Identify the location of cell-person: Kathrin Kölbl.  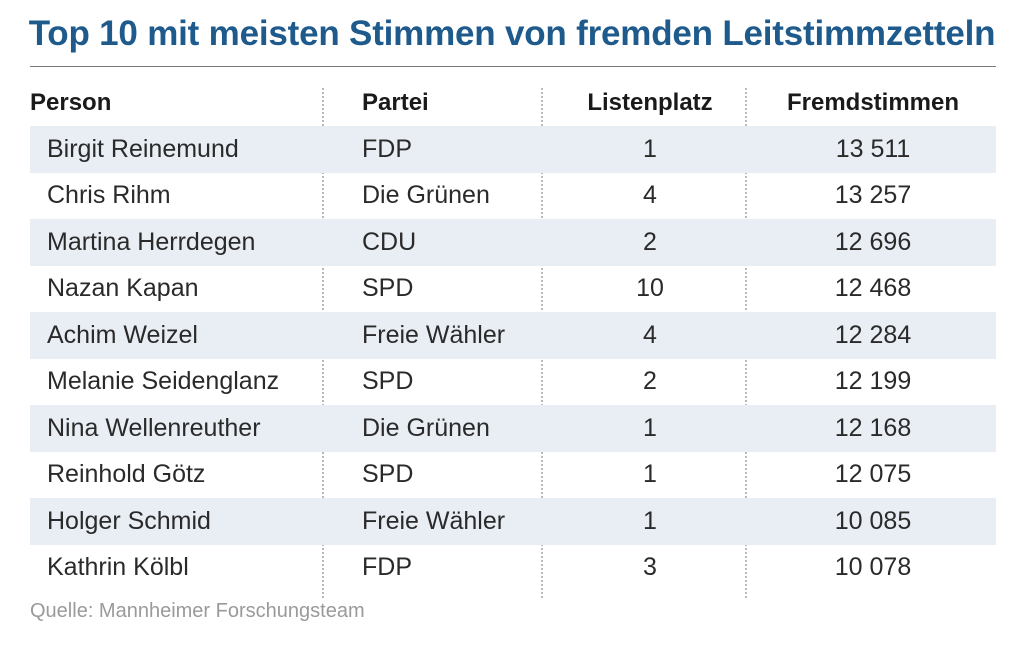
(118, 567).